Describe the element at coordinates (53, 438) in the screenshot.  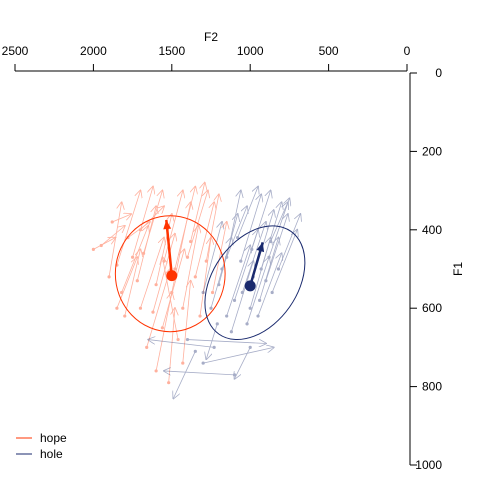
I see `legend-label-hope: hope` at that location.